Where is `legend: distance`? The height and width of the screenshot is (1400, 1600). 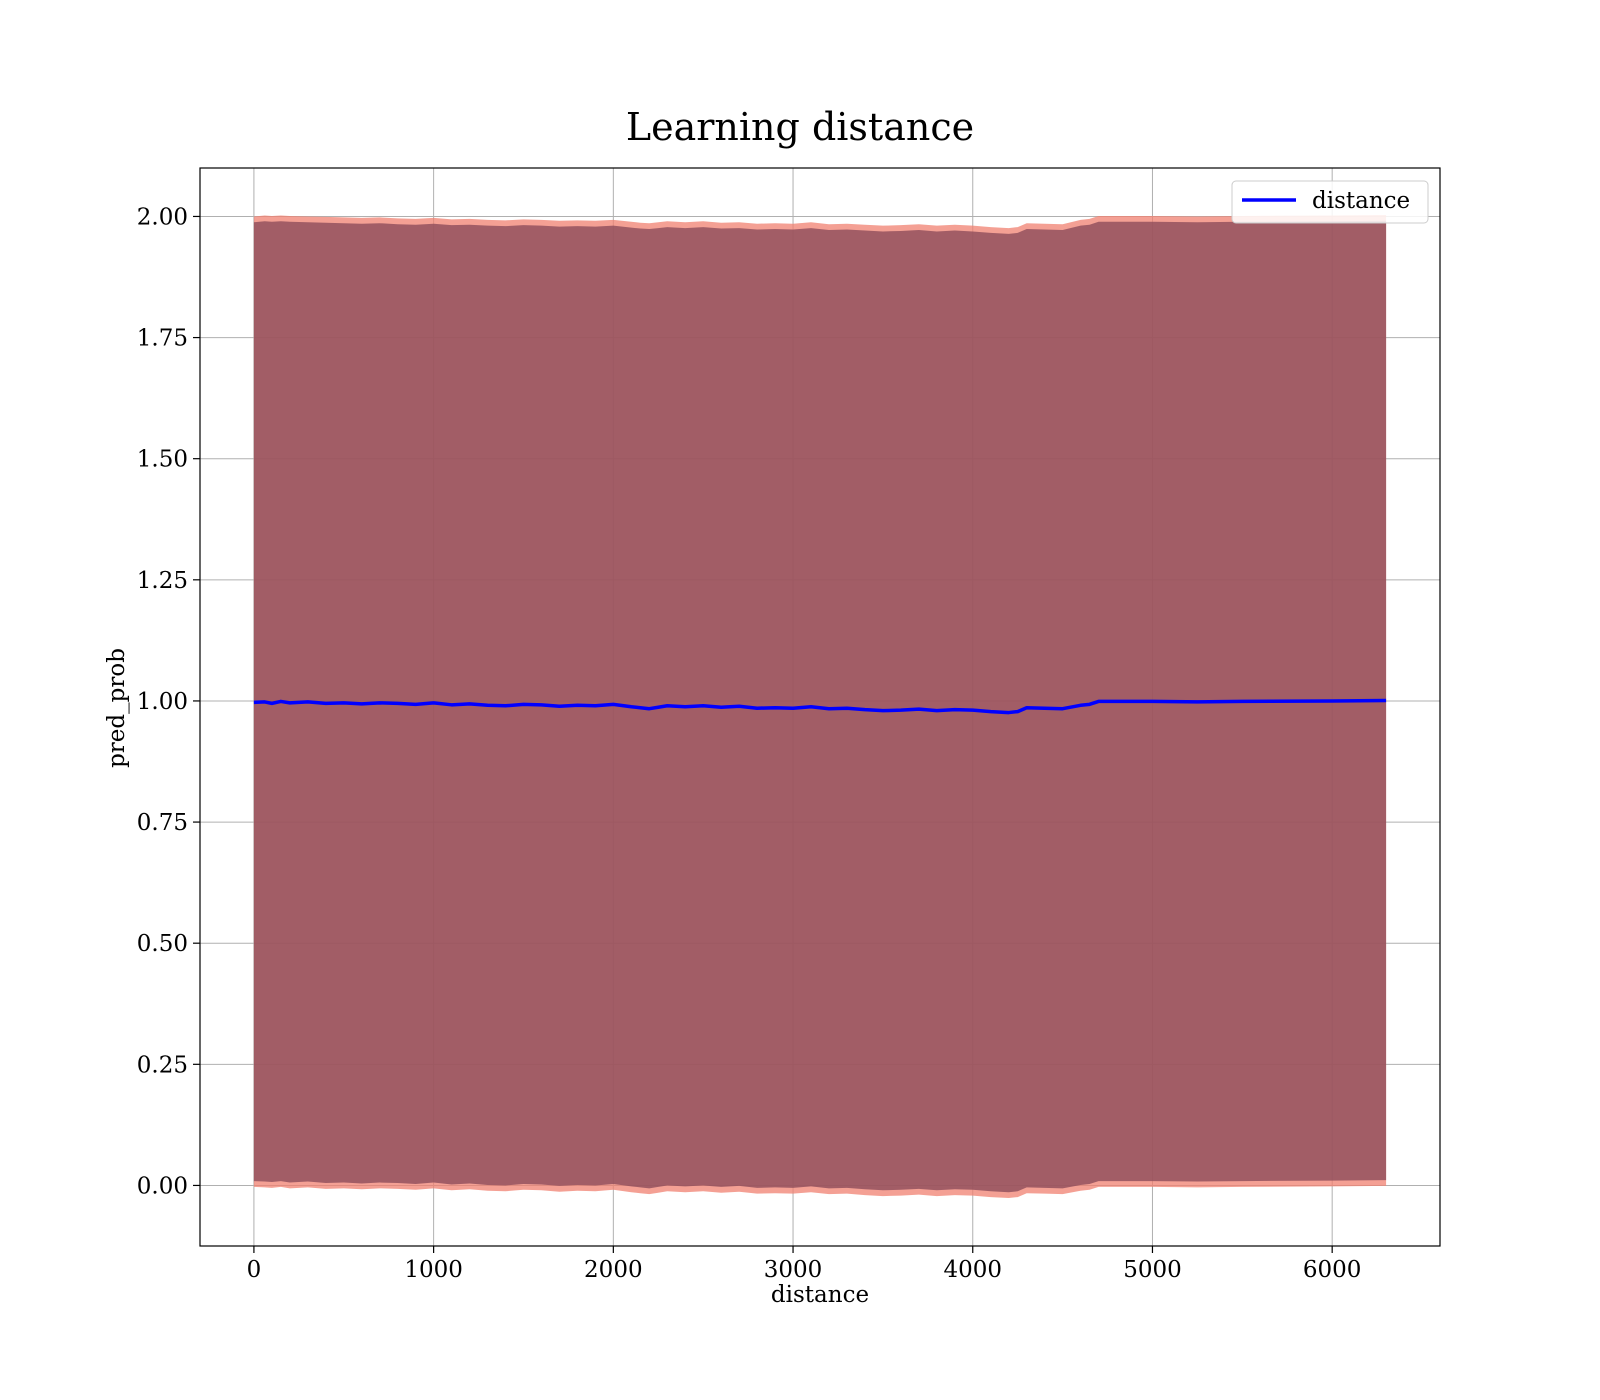 legend: distance is located at coordinates (1330, 202).